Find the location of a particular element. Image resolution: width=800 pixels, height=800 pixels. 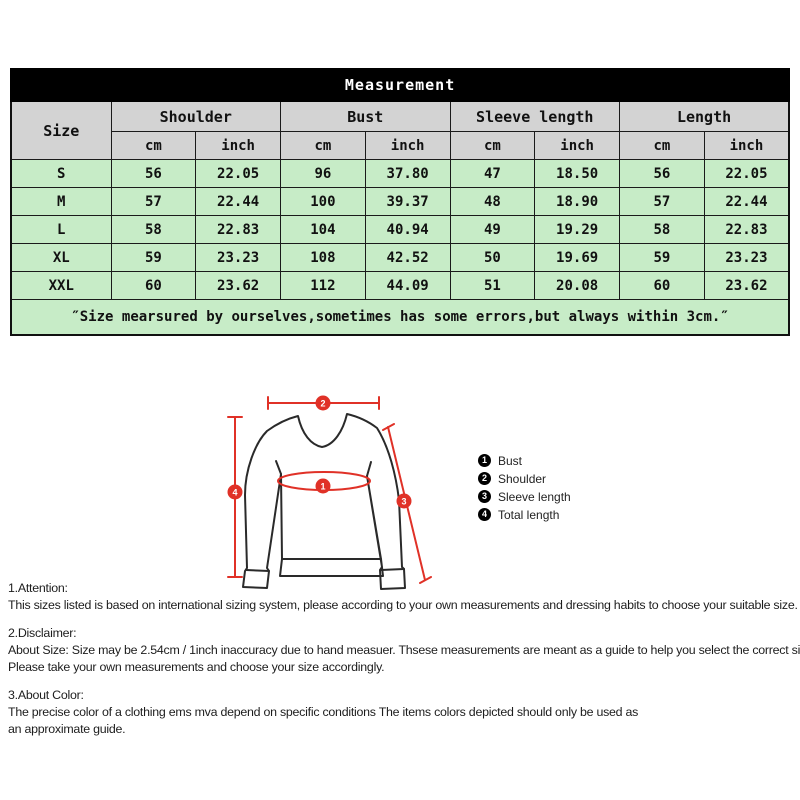

value-cell: 19.29 is located at coordinates (577, 229).